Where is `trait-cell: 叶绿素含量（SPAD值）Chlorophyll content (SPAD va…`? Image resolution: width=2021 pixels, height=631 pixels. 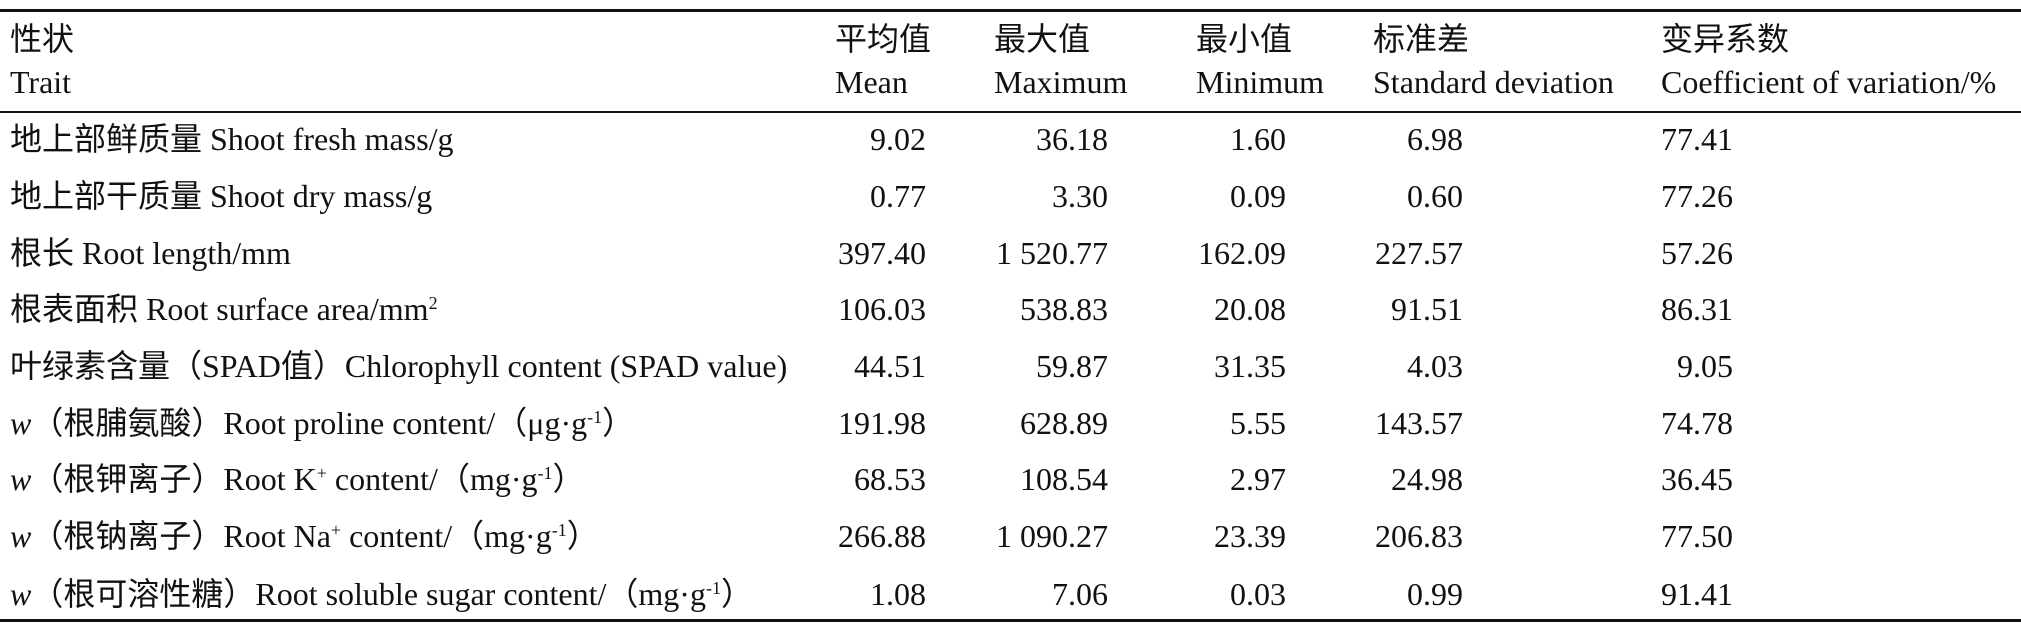
trait-cell: 叶绿素含量（SPAD值）Chlorophyll content (SPAD va… is located at coordinates (398, 366).